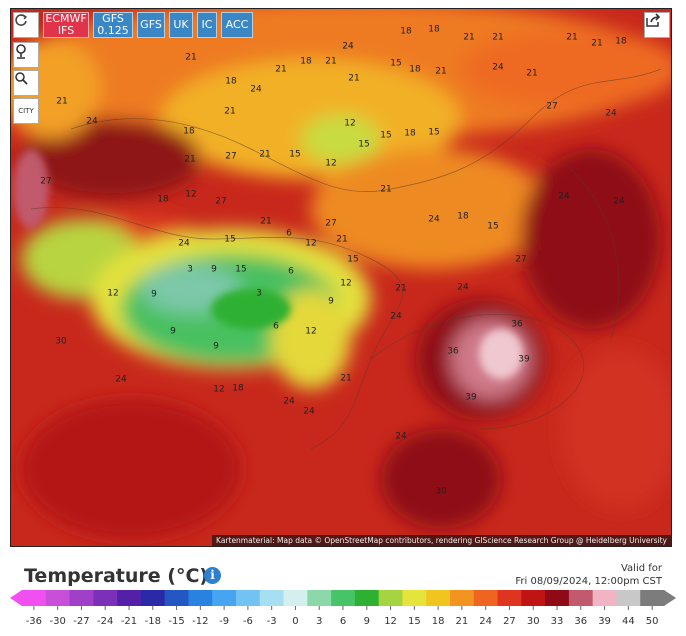  Describe the element at coordinates (319, 621) in the screenshot. I see `scale-tick-label: 3` at that location.